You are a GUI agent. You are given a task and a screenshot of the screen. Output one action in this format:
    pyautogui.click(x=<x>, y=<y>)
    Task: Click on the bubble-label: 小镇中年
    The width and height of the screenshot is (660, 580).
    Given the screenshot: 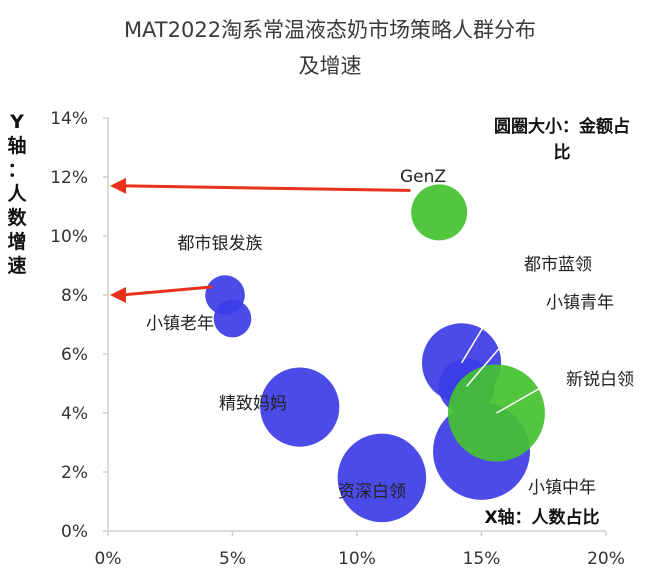 What is the action you would take?
    pyautogui.click(x=562, y=488)
    